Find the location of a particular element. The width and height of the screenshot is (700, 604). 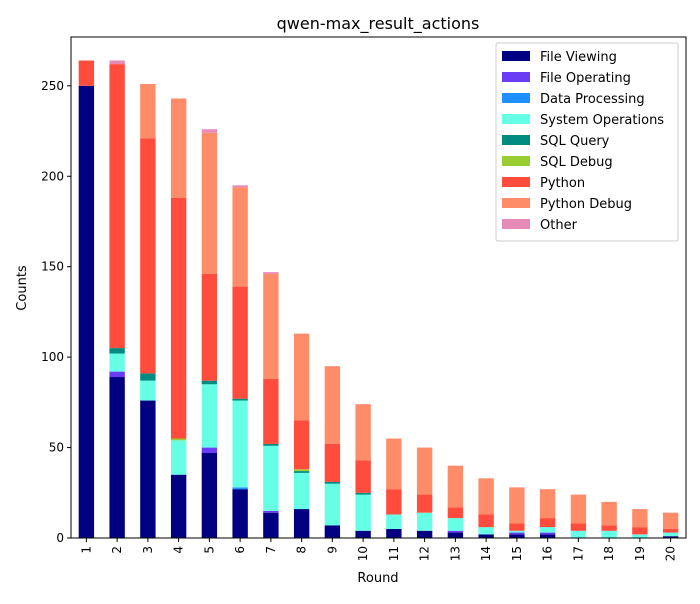

x-tick-label: 13 is located at coordinates (455, 553).